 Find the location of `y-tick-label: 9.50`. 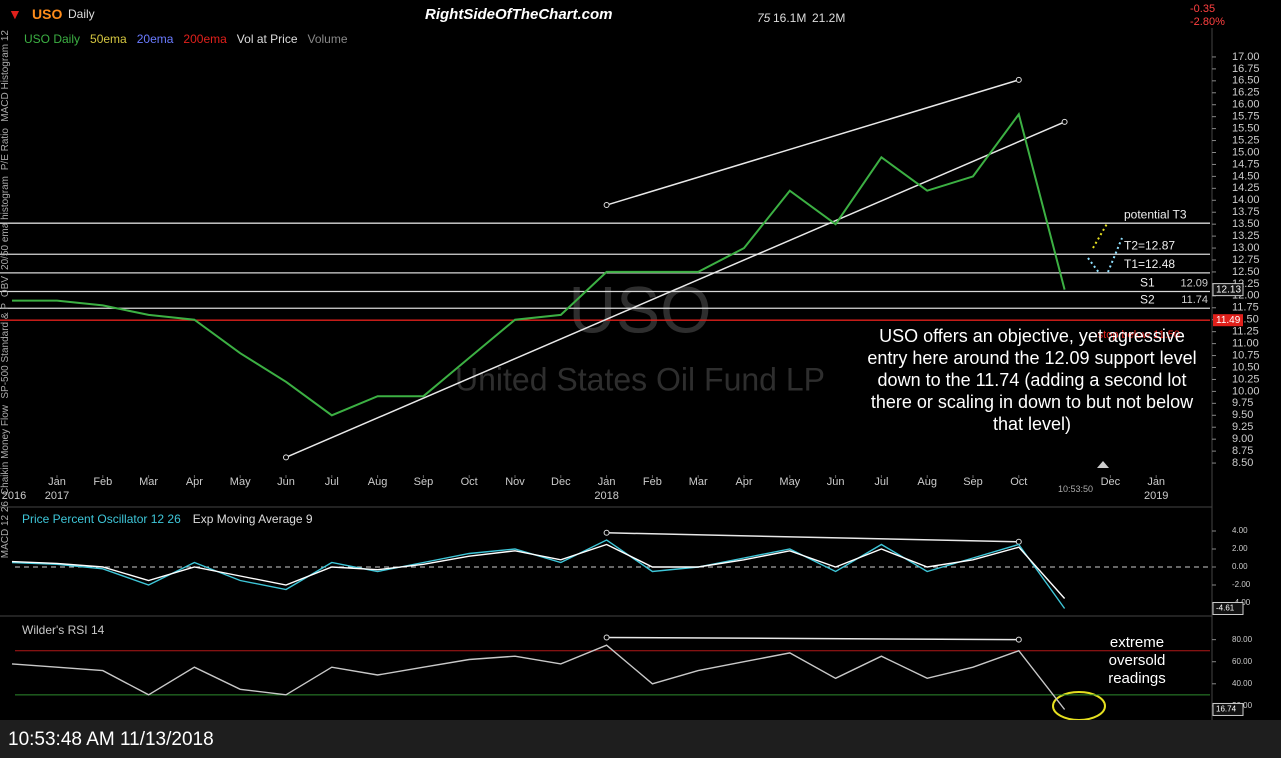

y-tick-label: 9.50 is located at coordinates (1242, 415).